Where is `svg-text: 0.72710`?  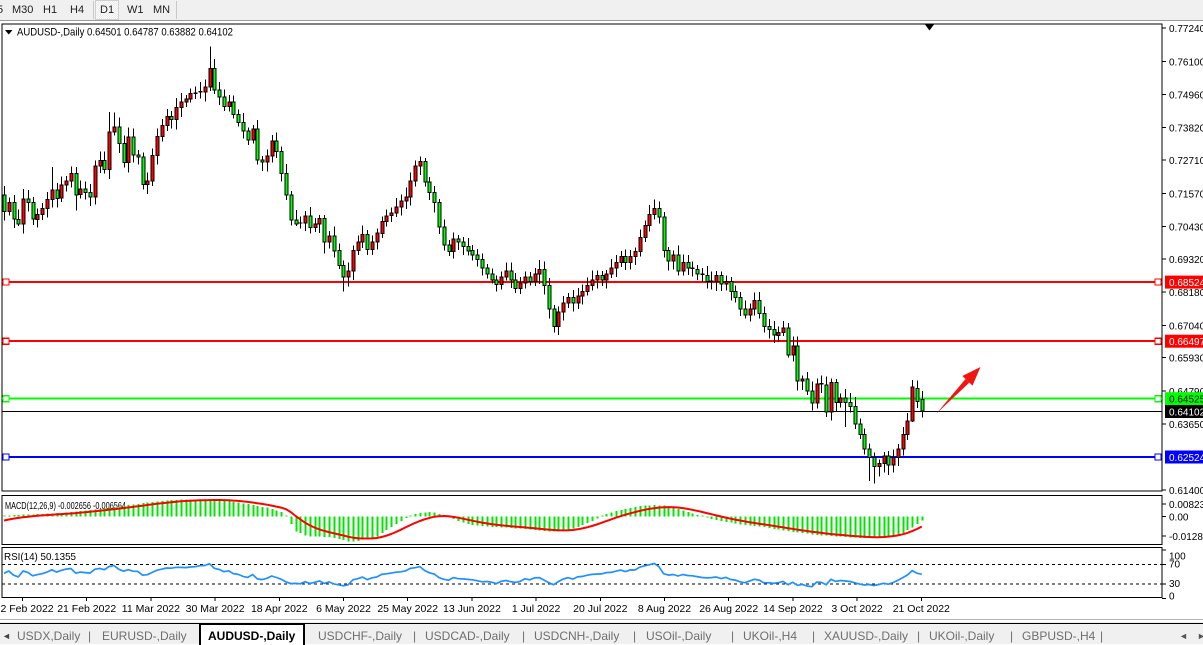
svg-text: 0.72710 is located at coordinates (1186, 161).